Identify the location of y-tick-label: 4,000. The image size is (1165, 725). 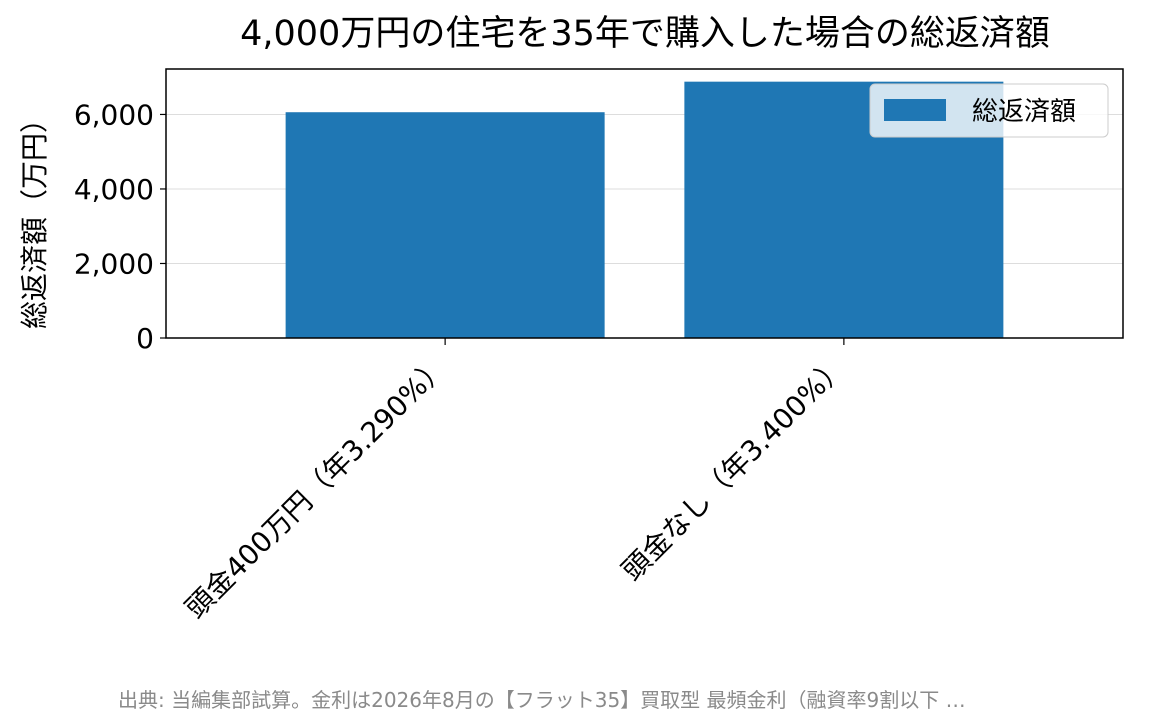
(114, 189).